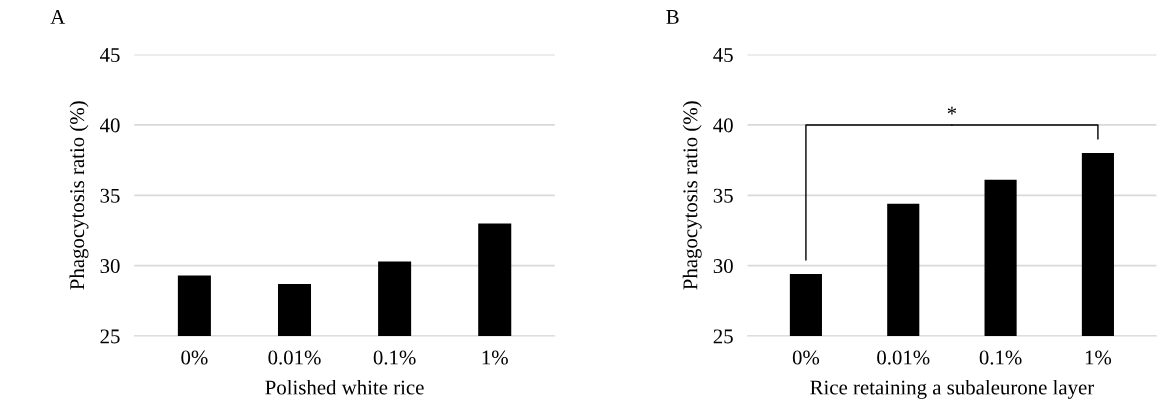  I want to click on chart-title: B, so click(672, 17).